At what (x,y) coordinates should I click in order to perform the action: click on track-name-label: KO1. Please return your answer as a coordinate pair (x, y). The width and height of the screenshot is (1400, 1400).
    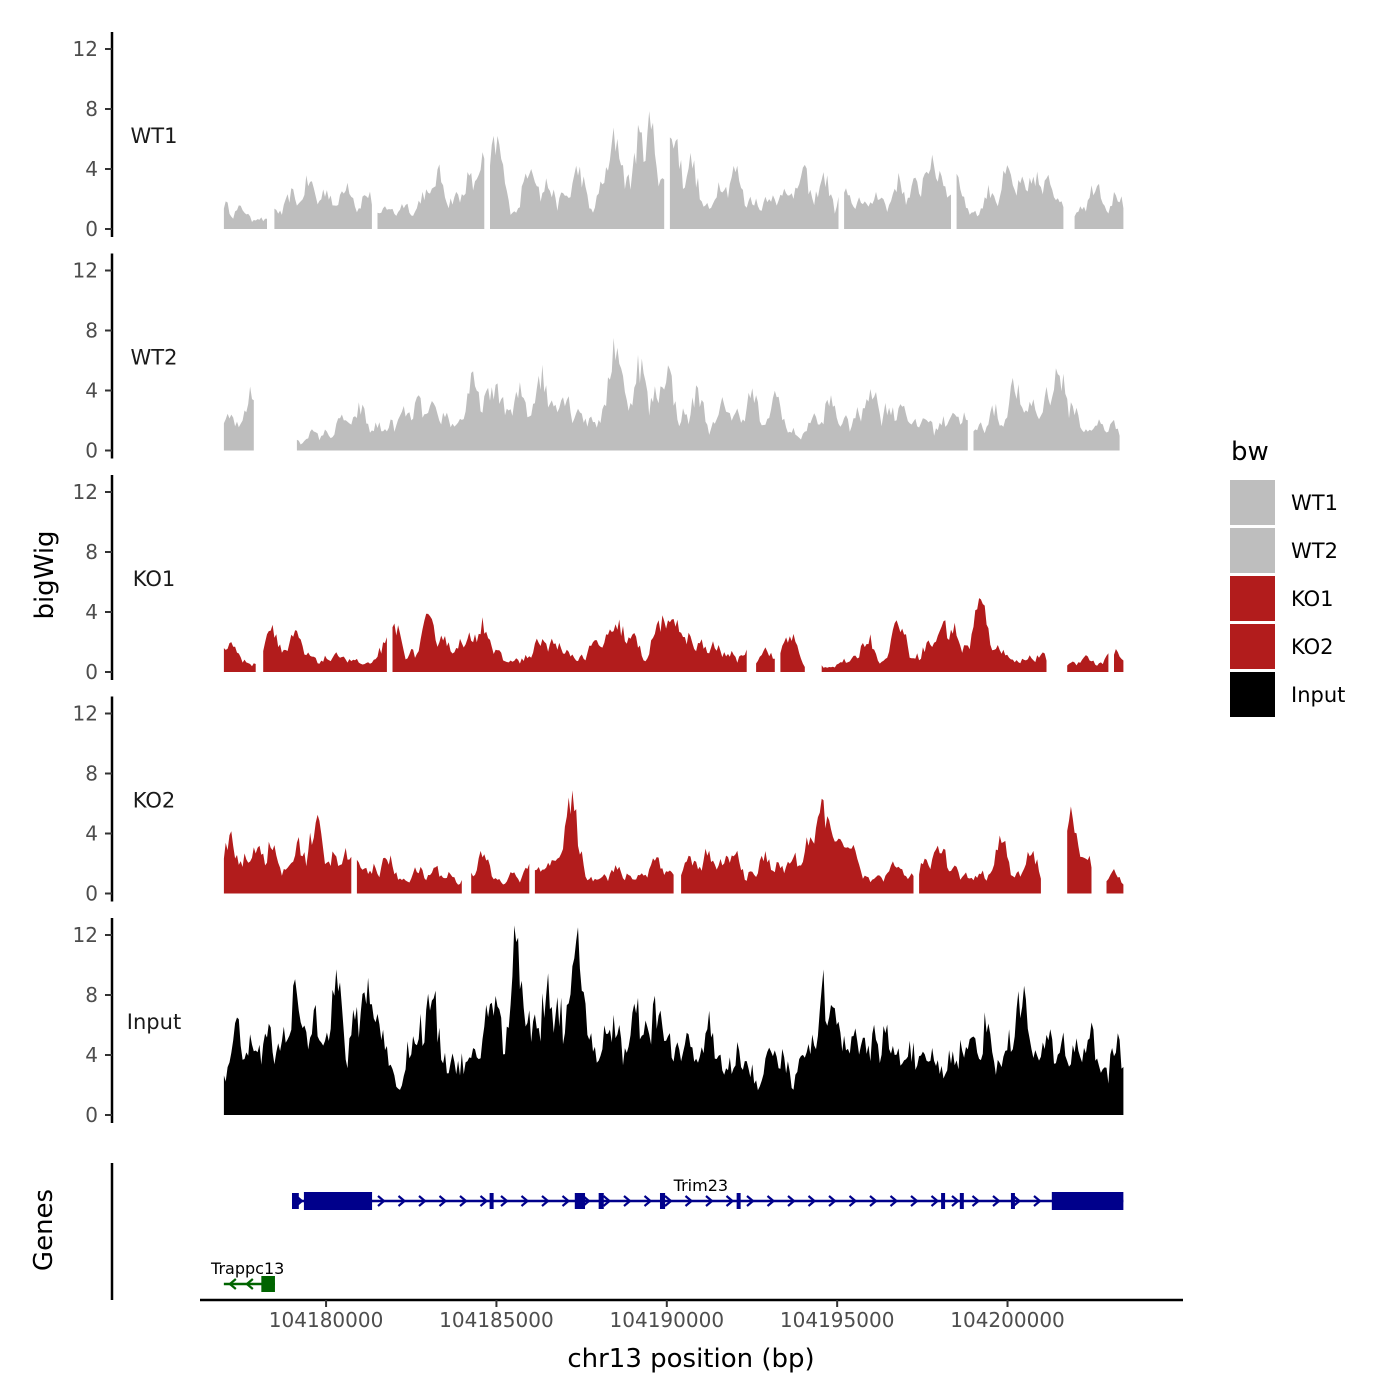
    Looking at the image, I should click on (154, 579).